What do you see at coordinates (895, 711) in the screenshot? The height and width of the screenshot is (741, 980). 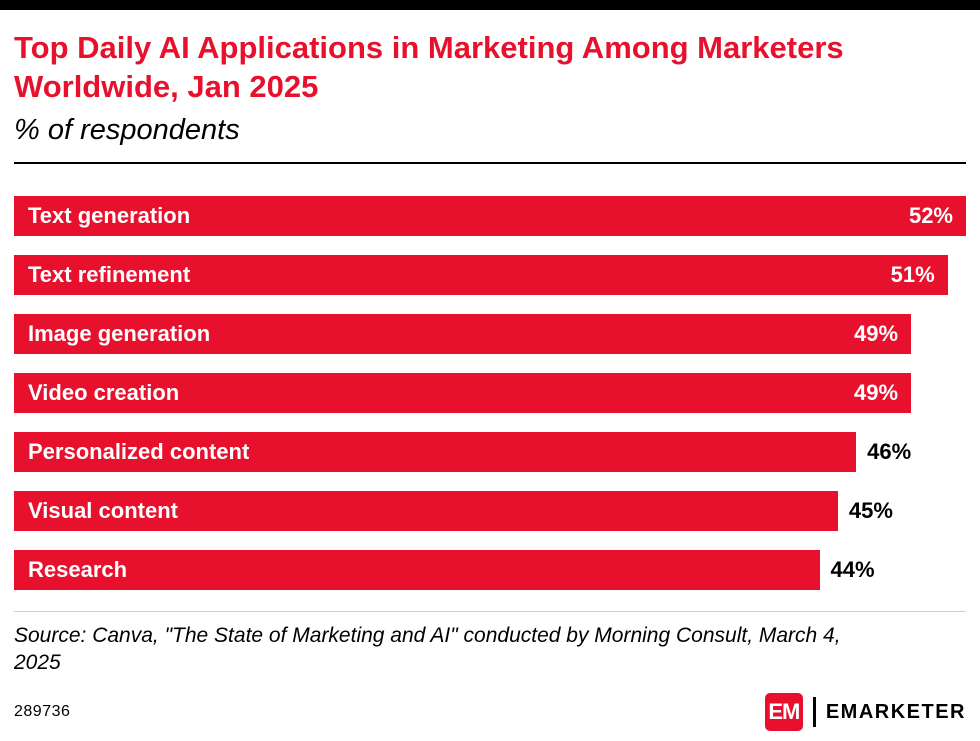 I see `brand-name: EMARKETER` at bounding box center [895, 711].